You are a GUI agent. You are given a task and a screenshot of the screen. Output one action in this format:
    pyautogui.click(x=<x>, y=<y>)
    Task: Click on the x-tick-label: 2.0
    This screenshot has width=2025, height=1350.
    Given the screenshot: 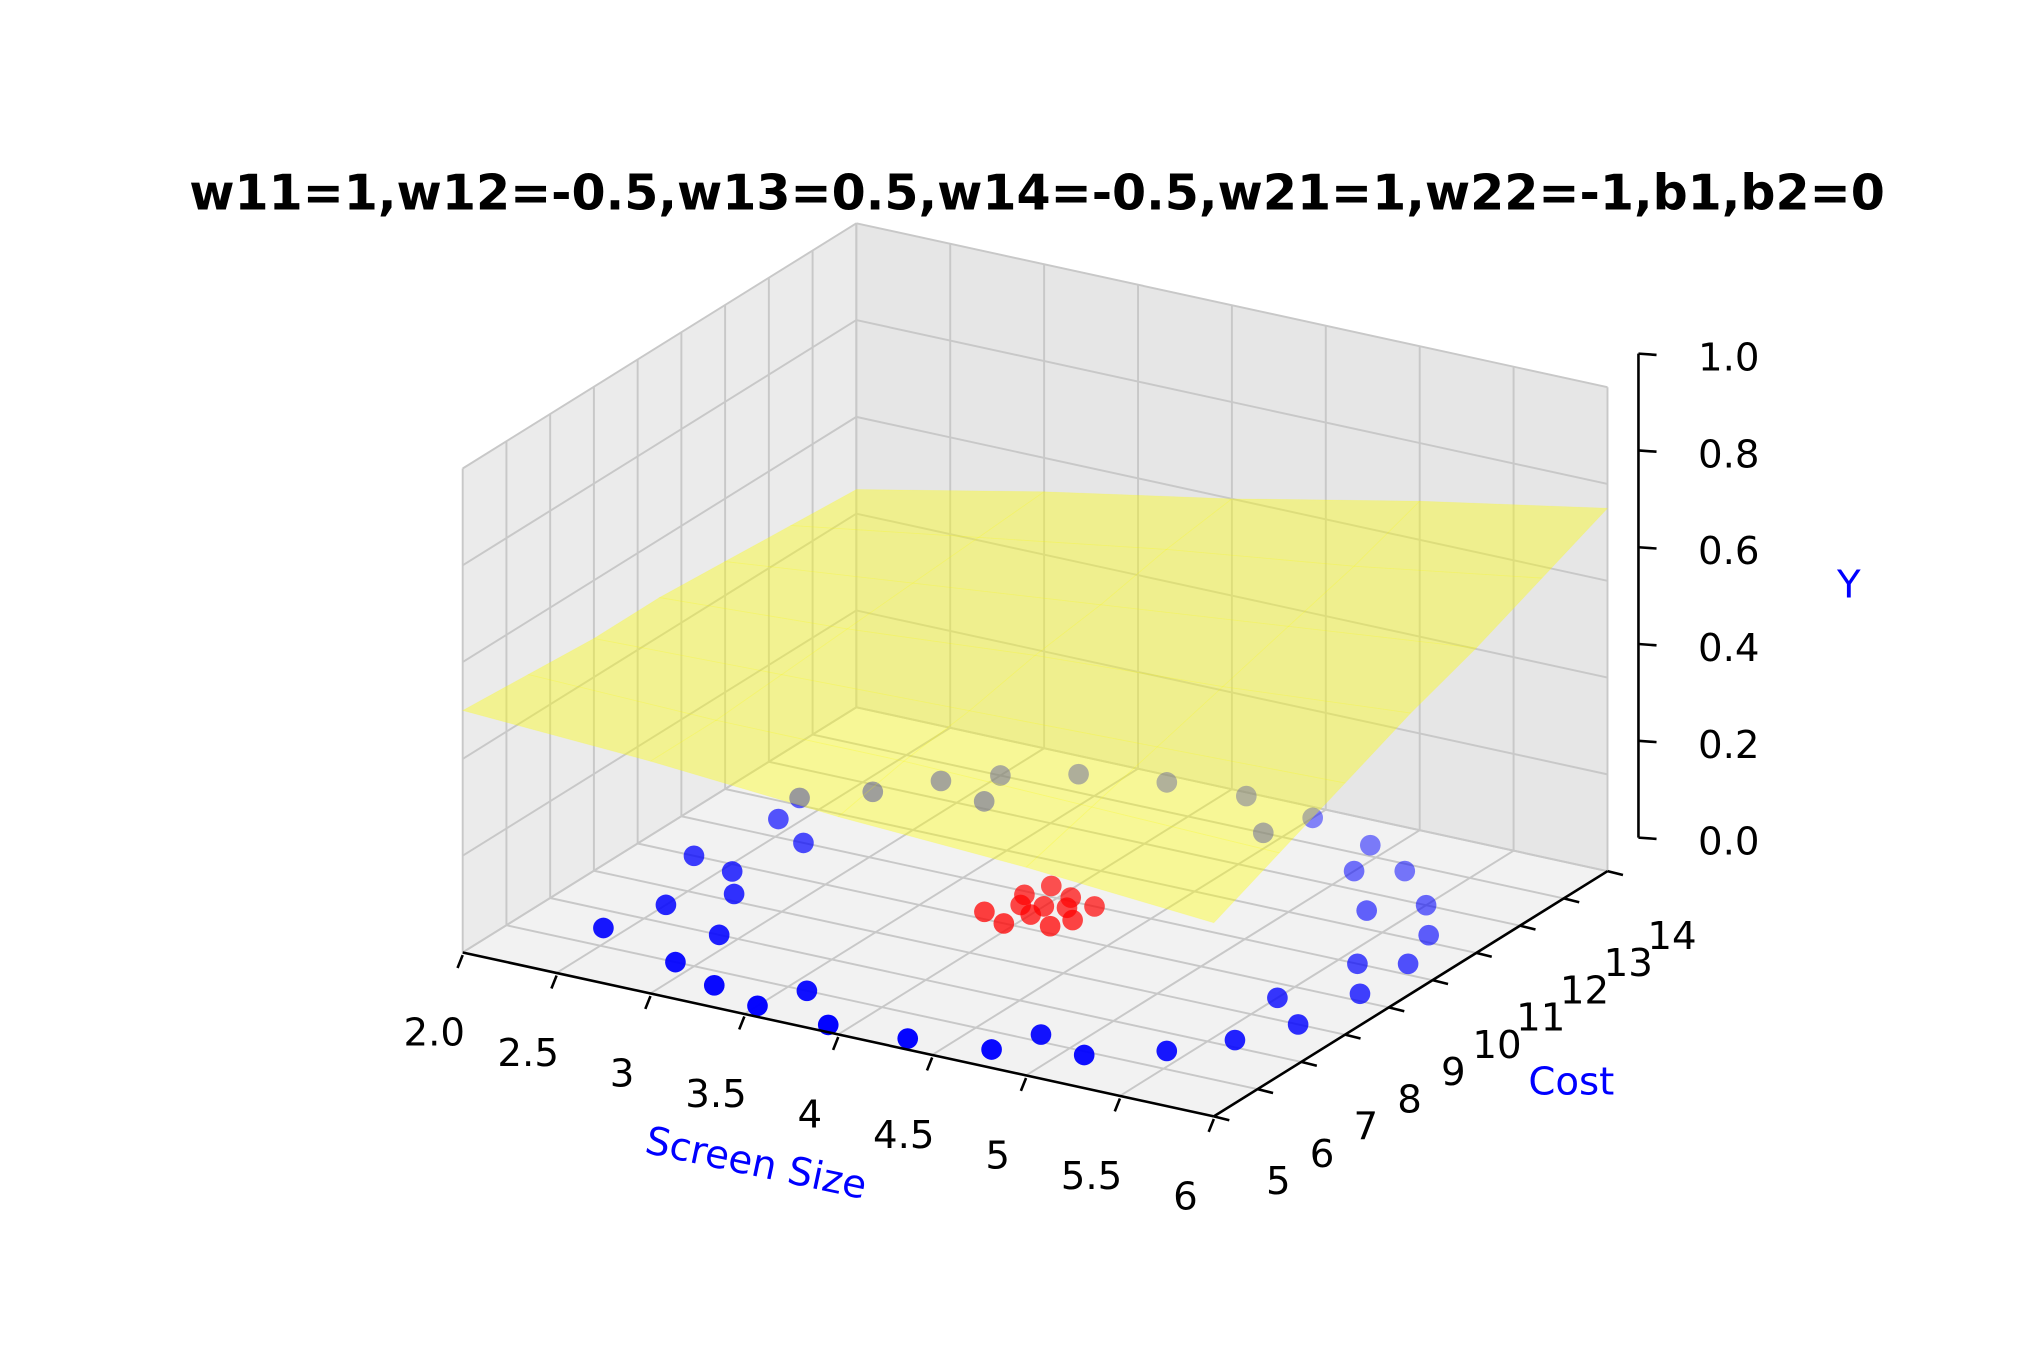 What is the action you would take?
    pyautogui.click(x=435, y=1033)
    